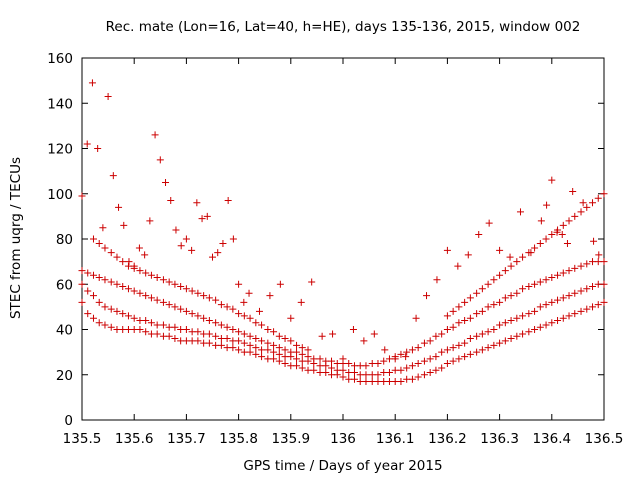  I want to click on y-tick-label: 20, so click(64, 376).